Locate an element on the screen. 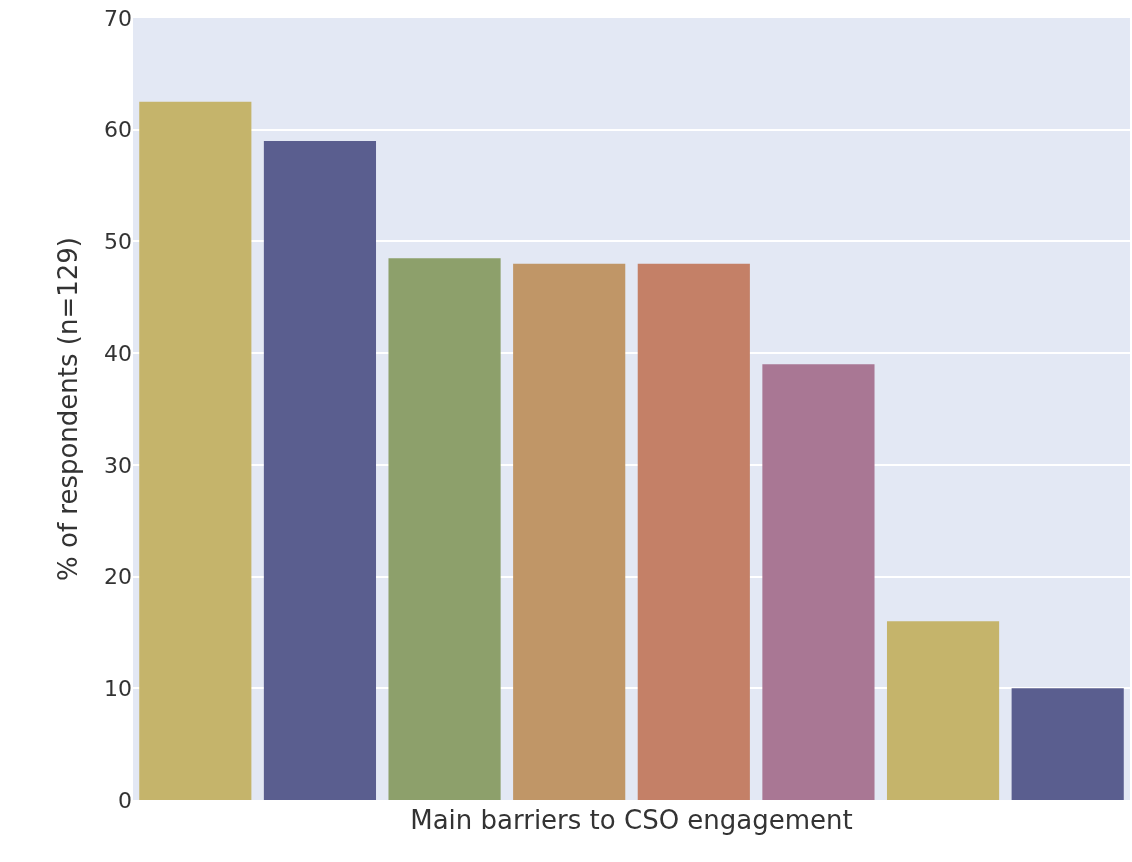 This screenshot has width=1132, height=862. y-tick-label: 30 is located at coordinates (118, 465).